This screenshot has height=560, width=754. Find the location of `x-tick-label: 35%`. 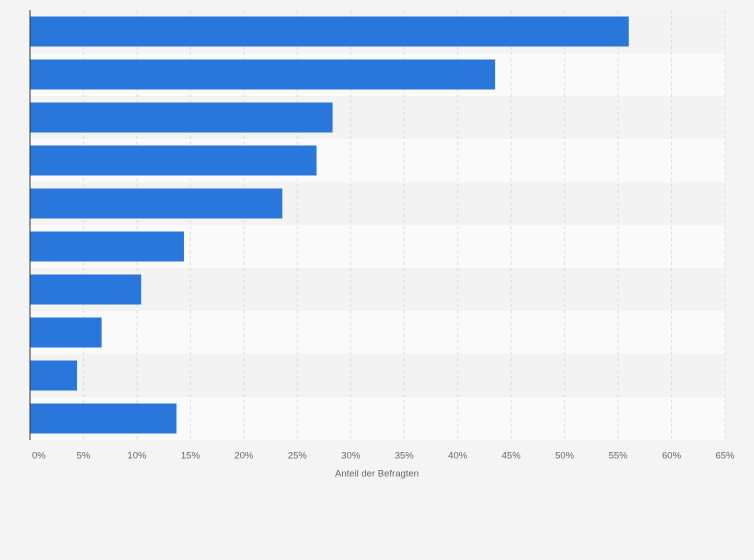

x-tick-label: 35% is located at coordinates (405, 456).